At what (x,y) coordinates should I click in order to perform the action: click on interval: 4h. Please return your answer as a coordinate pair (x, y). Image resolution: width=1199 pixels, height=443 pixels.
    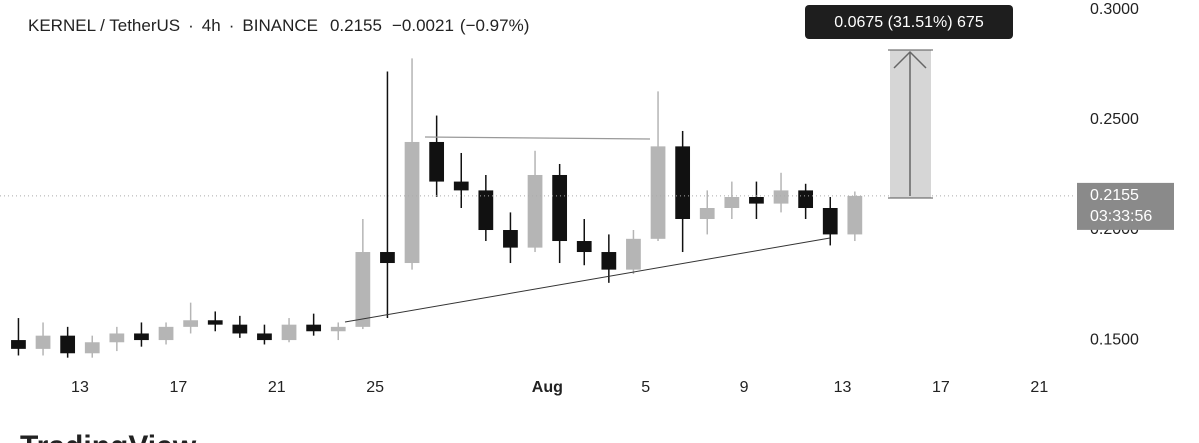
    Looking at the image, I should click on (211, 25).